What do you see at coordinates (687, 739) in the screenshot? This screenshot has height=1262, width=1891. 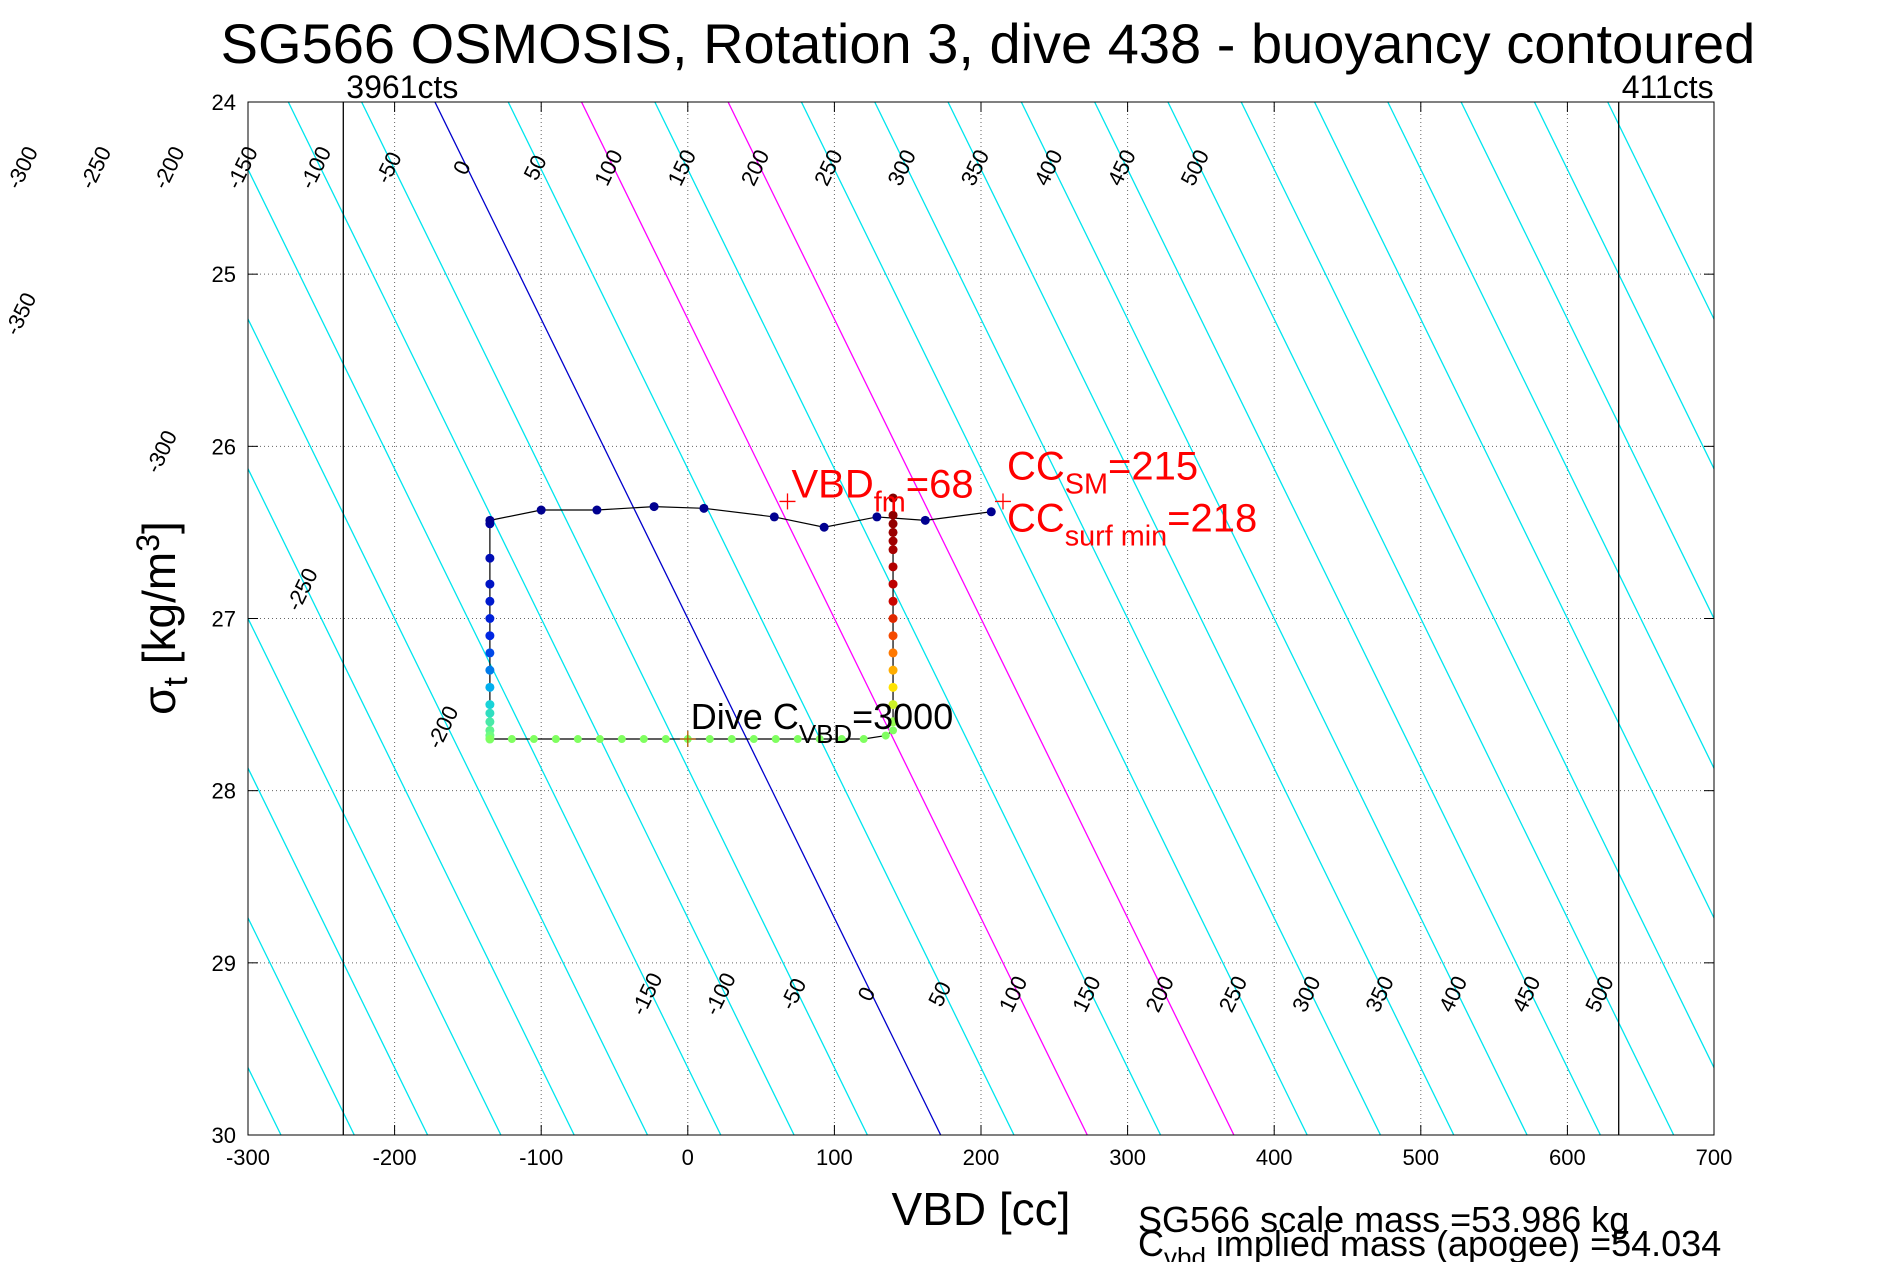 I see `dive-cvbd-marker` at bounding box center [687, 739].